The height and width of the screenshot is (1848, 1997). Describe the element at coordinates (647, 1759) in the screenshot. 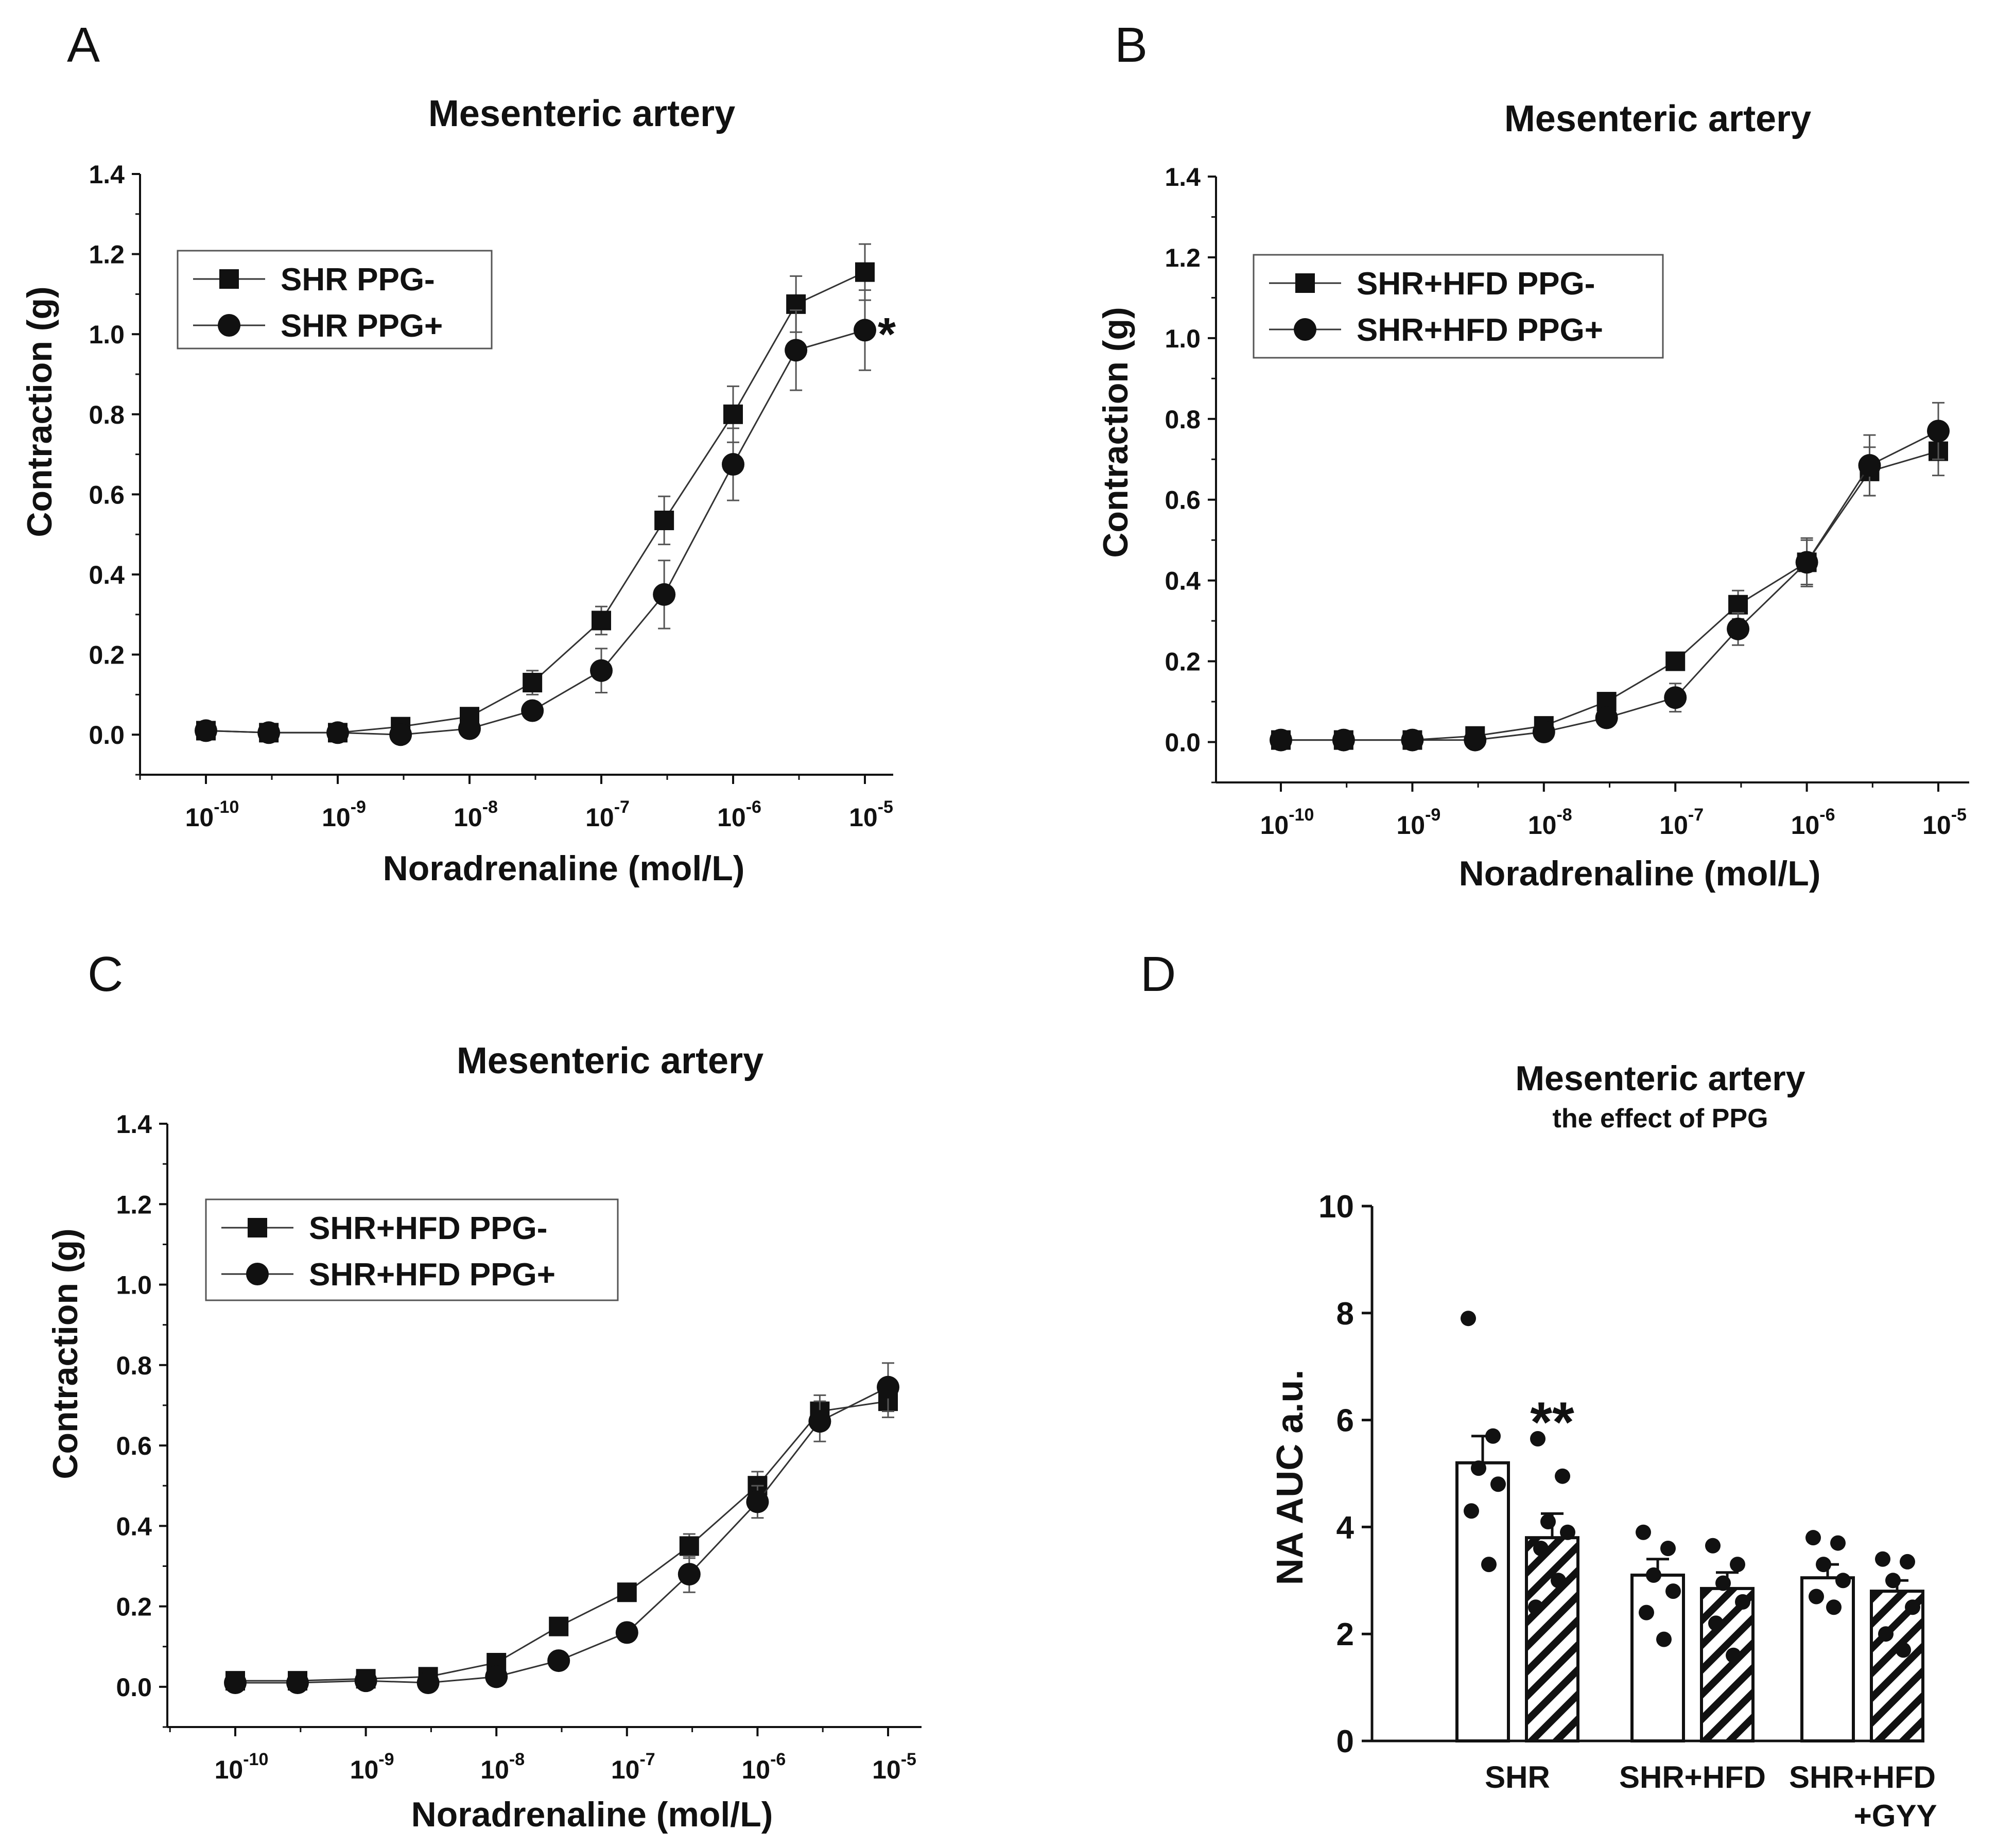

I see `x-tick-exponent: -7` at that location.